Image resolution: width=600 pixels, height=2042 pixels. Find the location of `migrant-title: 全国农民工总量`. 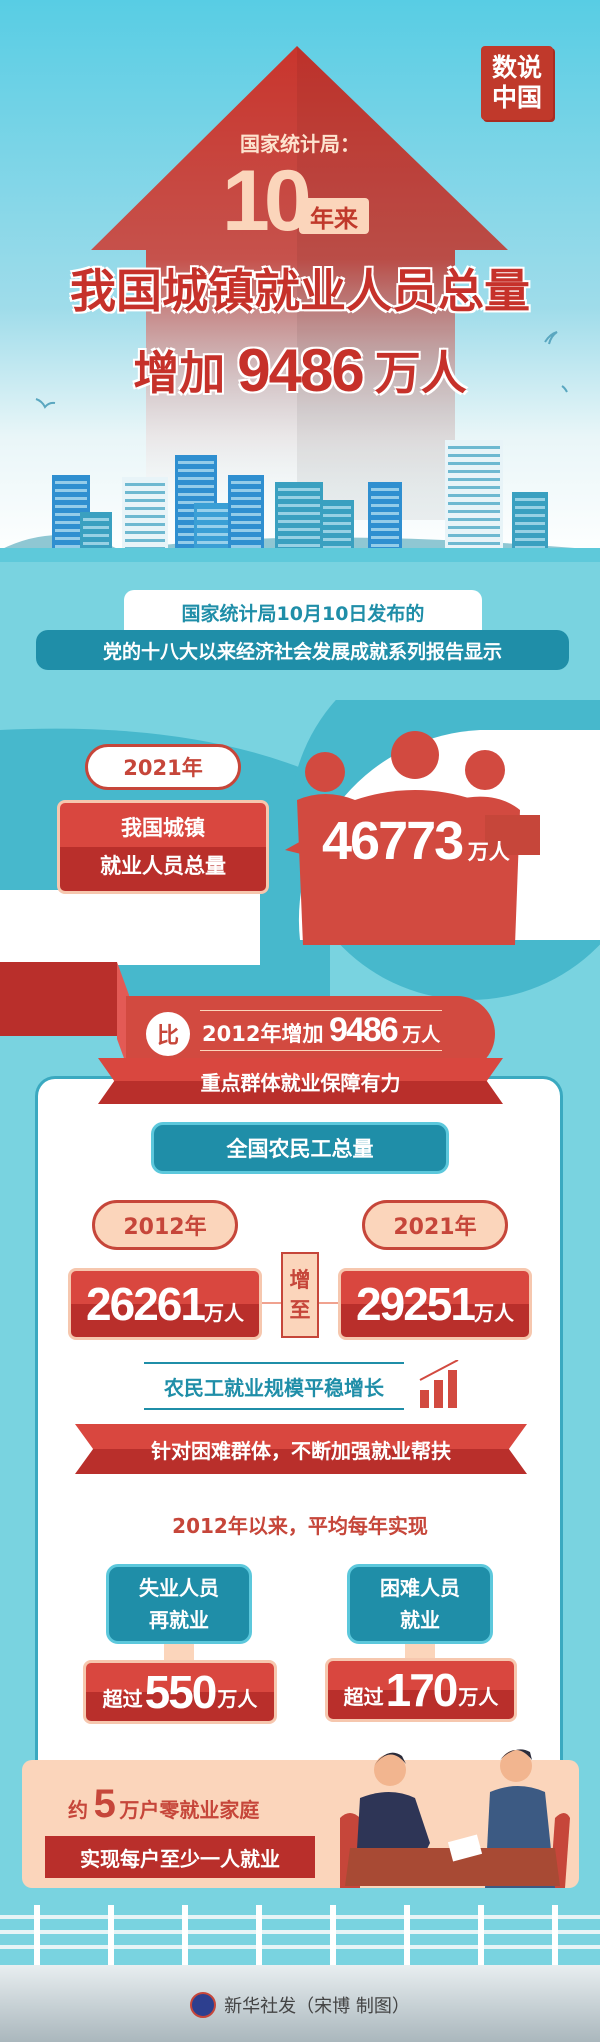

migrant-title: 全国农民工总量 is located at coordinates (300, 1148).